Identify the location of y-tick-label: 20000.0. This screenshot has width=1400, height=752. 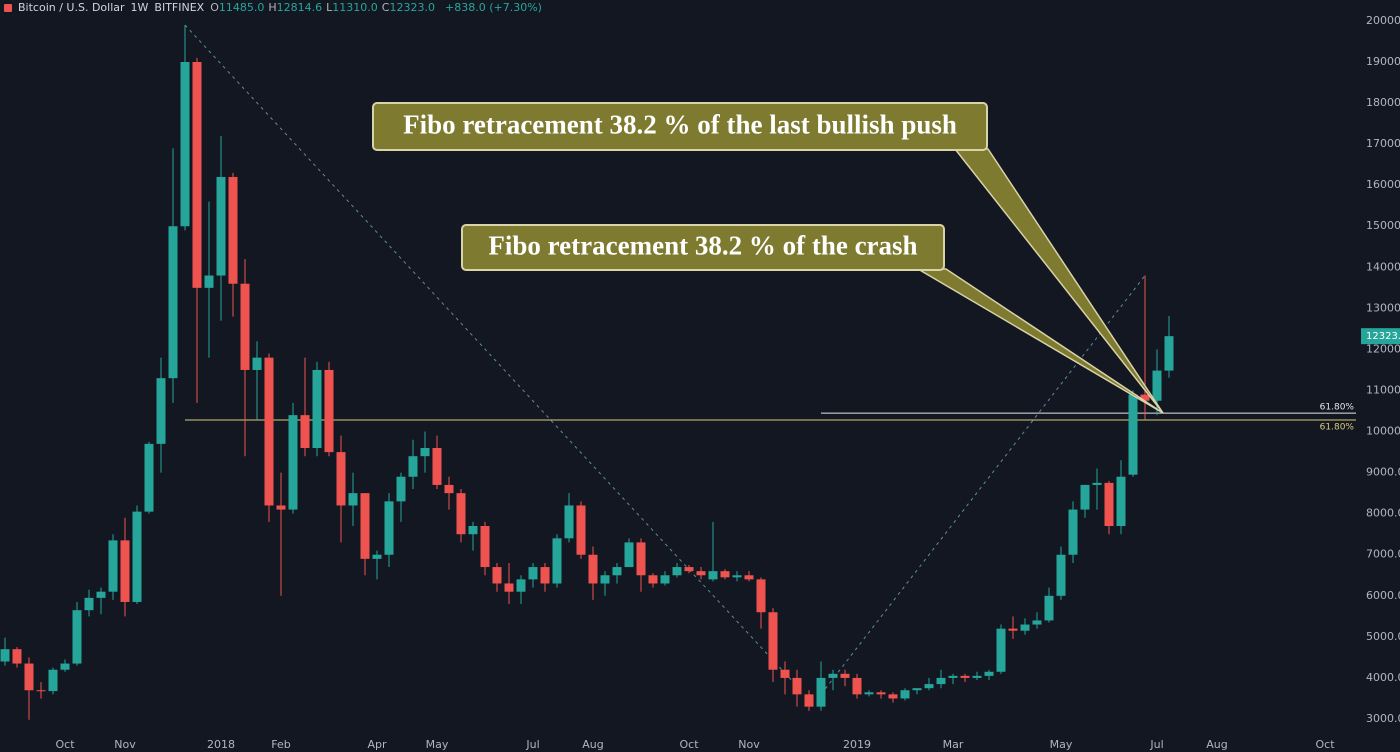
(1383, 20).